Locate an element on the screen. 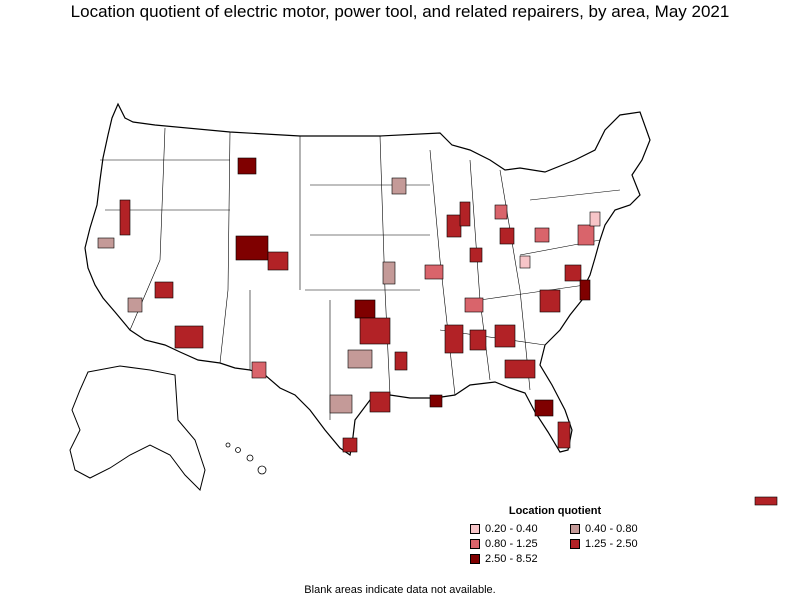 This screenshot has height=600, width=800. area-florida-central is located at coordinates (544, 408).